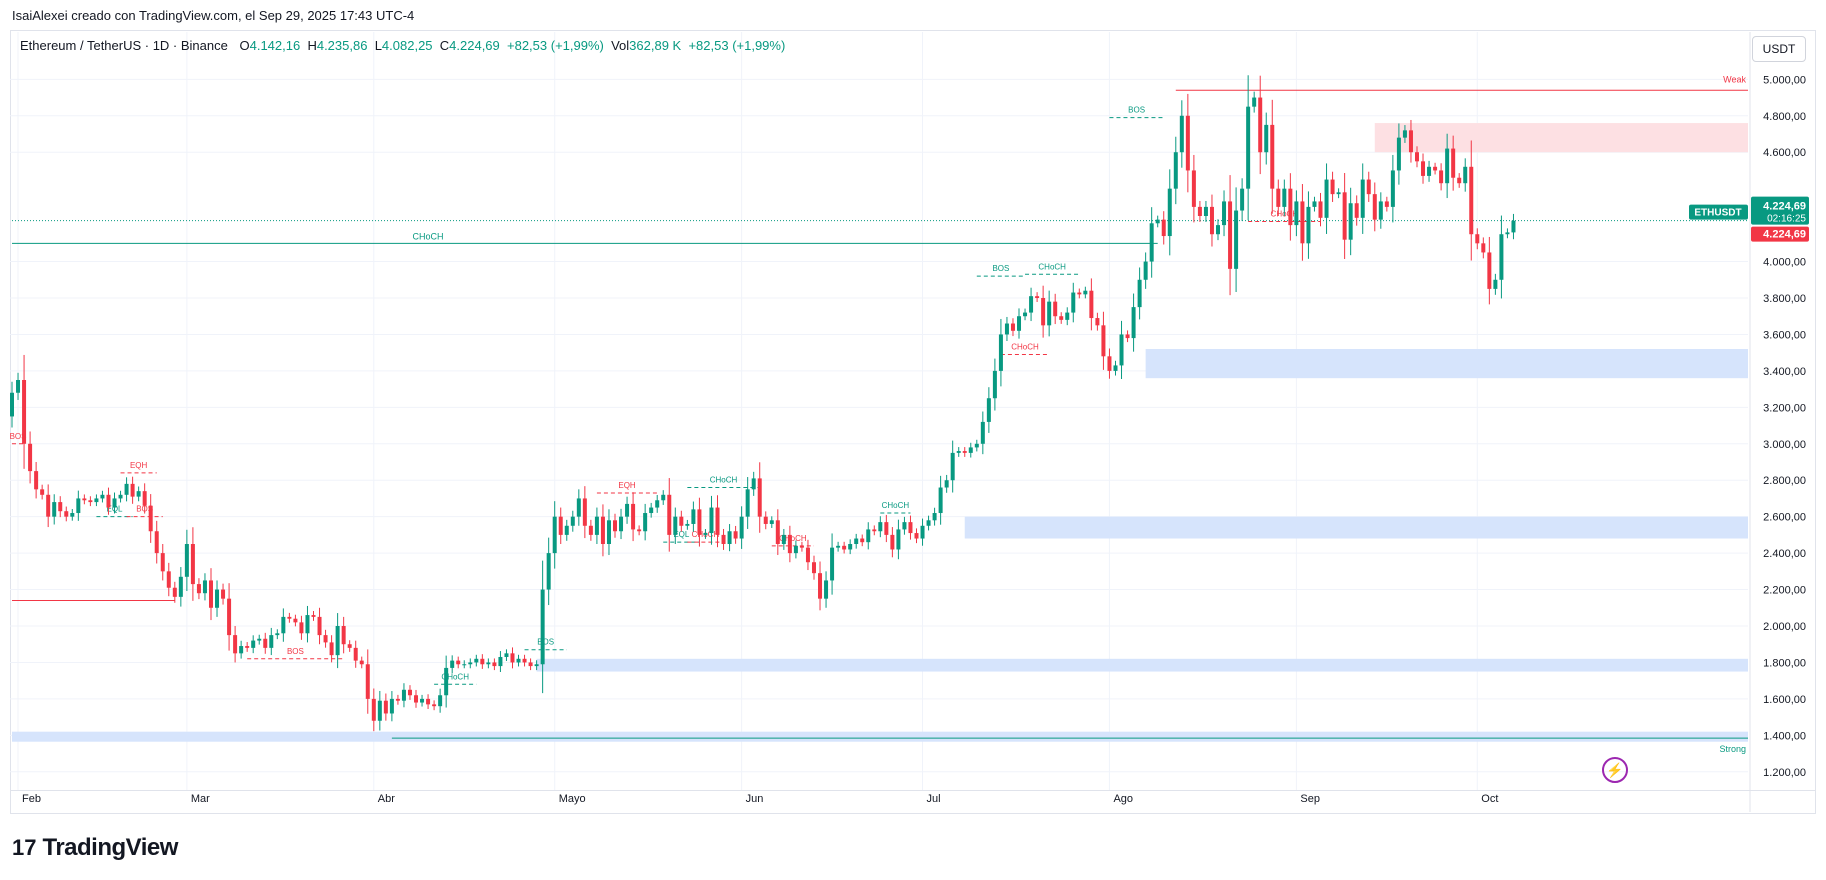 This screenshot has height=880, width=1826. Describe the element at coordinates (474, 45) in the screenshot. I see `close-value: 4.224,69` at that location.